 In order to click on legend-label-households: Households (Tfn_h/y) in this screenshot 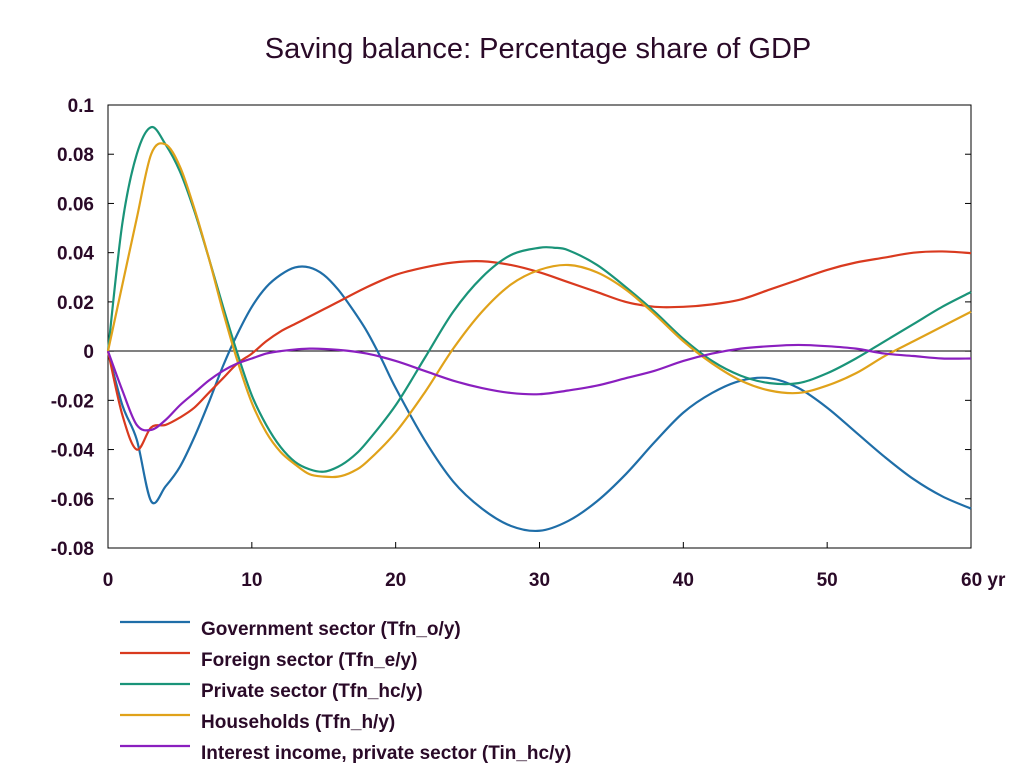, I will do `click(298, 722)`.